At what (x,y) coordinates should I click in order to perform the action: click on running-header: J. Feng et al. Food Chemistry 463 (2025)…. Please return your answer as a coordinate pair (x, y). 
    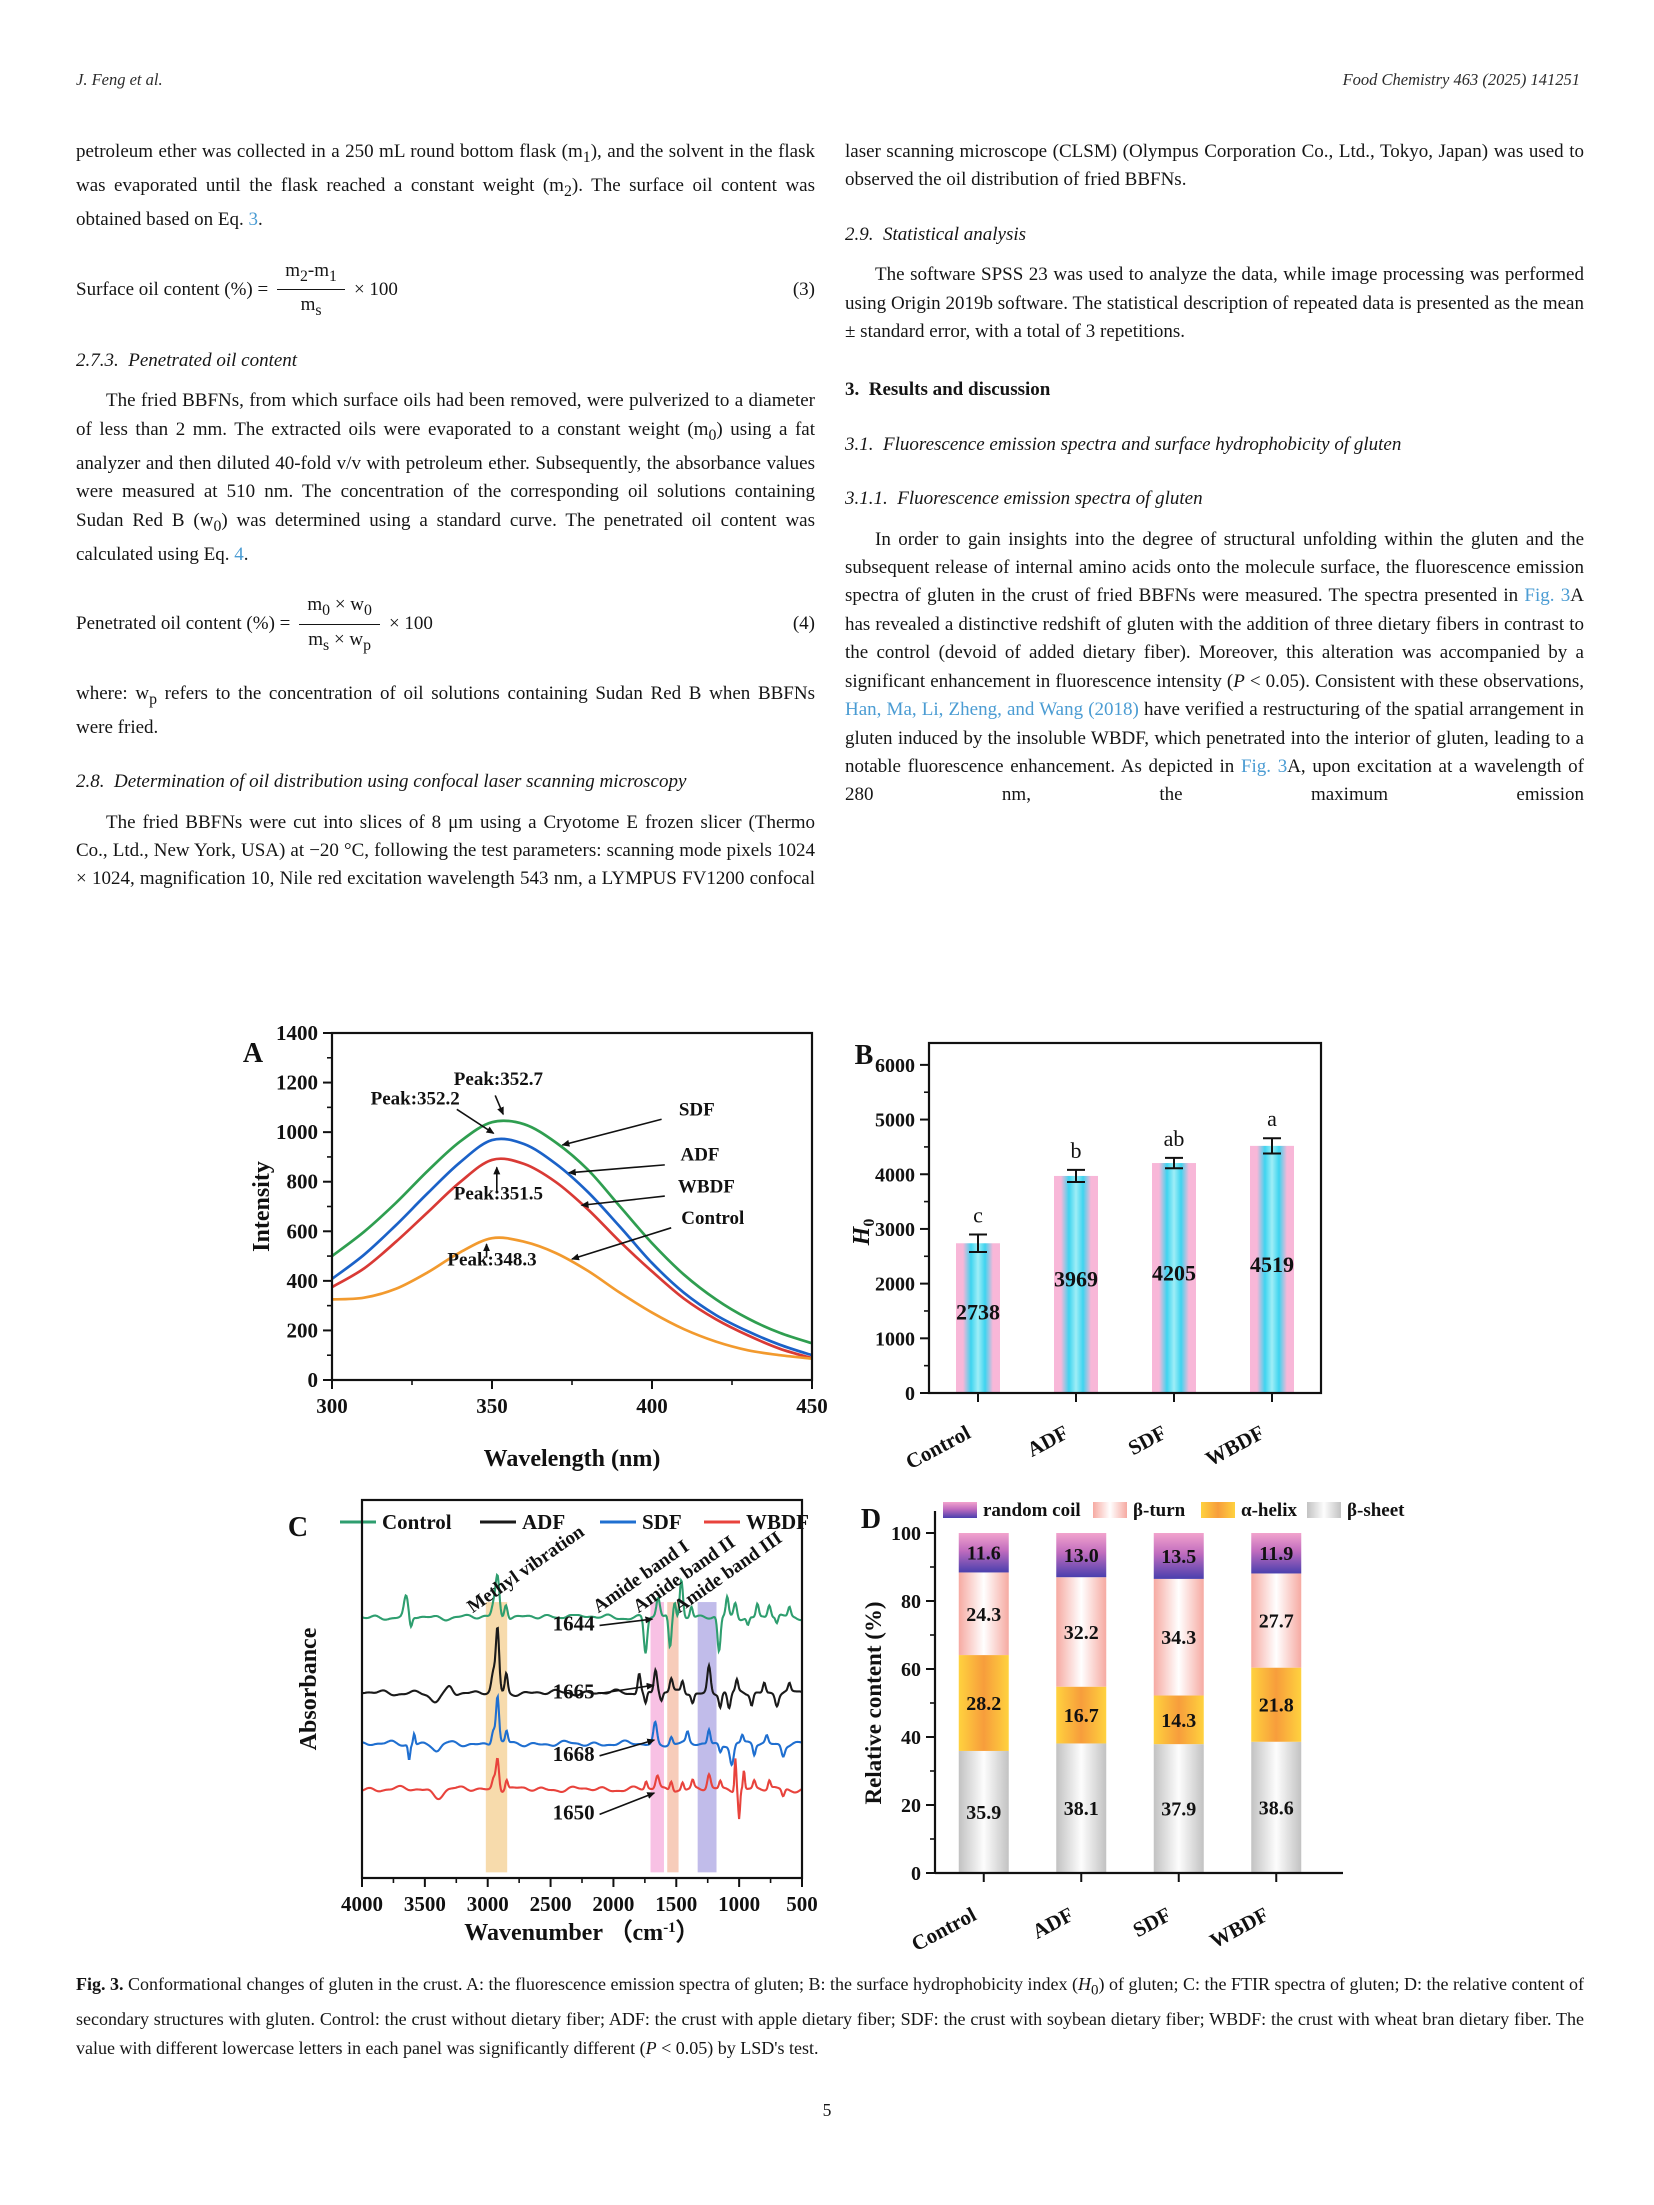
    Looking at the image, I should click on (828, 80).